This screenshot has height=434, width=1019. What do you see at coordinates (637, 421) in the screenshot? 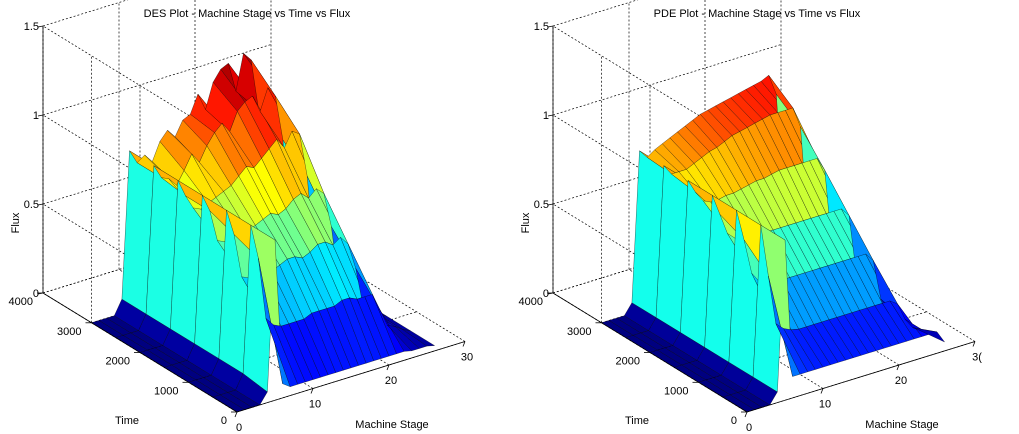
I see `pde-y-axis-label: Time` at bounding box center [637, 421].